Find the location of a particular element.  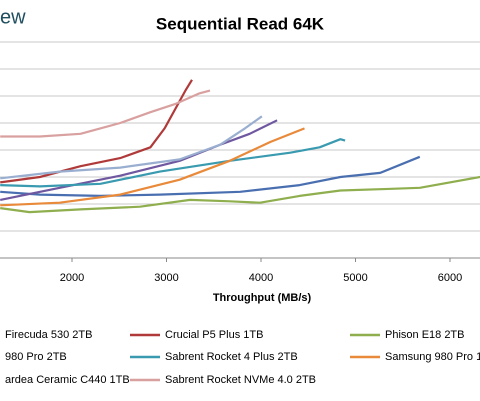

legend-label: Samsung 980 Pro 1 is located at coordinates (432, 357).